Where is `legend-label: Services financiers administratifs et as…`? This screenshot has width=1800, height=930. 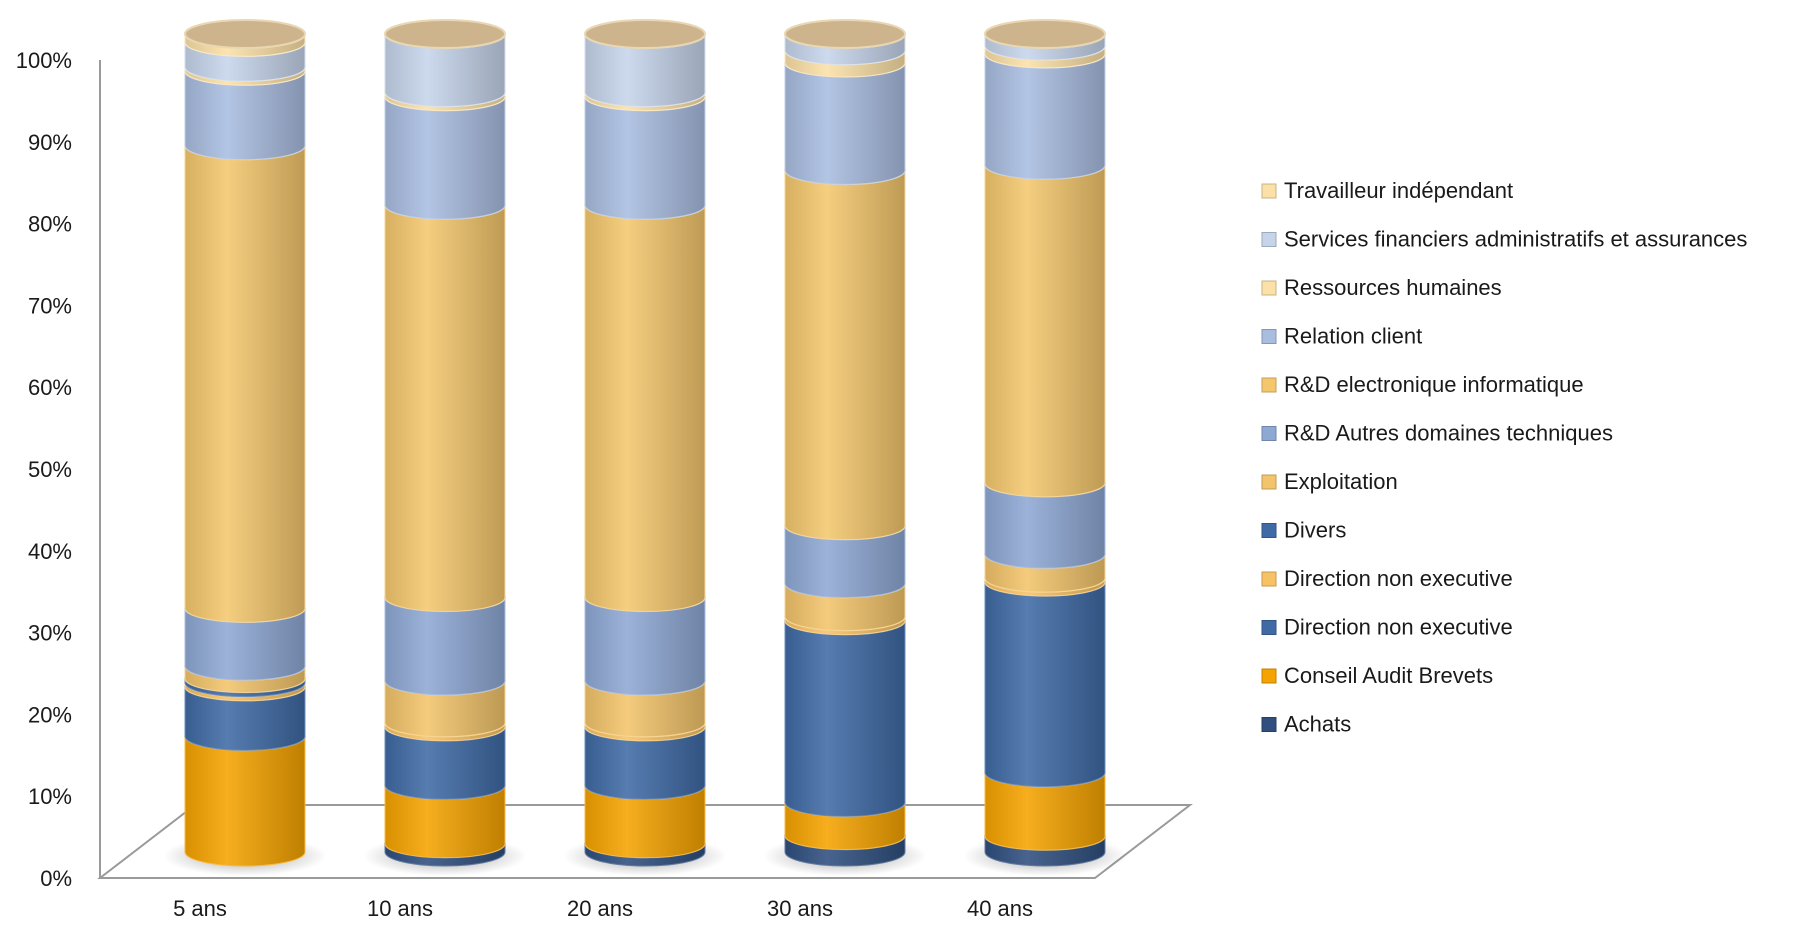
legend-label: Services financiers administratifs et as… is located at coordinates (1515, 239).